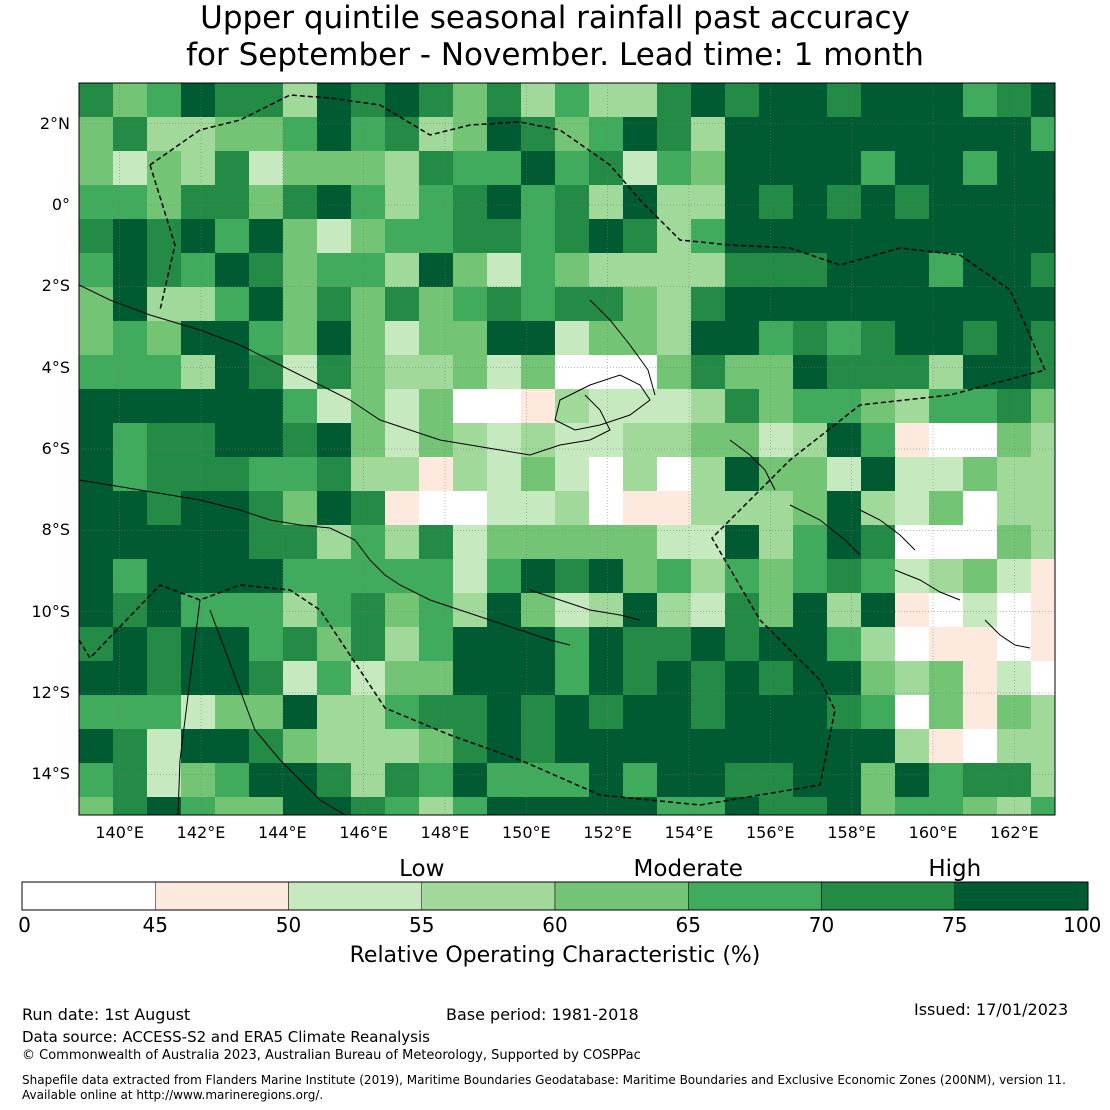 The width and height of the screenshot is (1110, 1110). I want to click on colorbar-tick-label: 0, so click(24, 925).